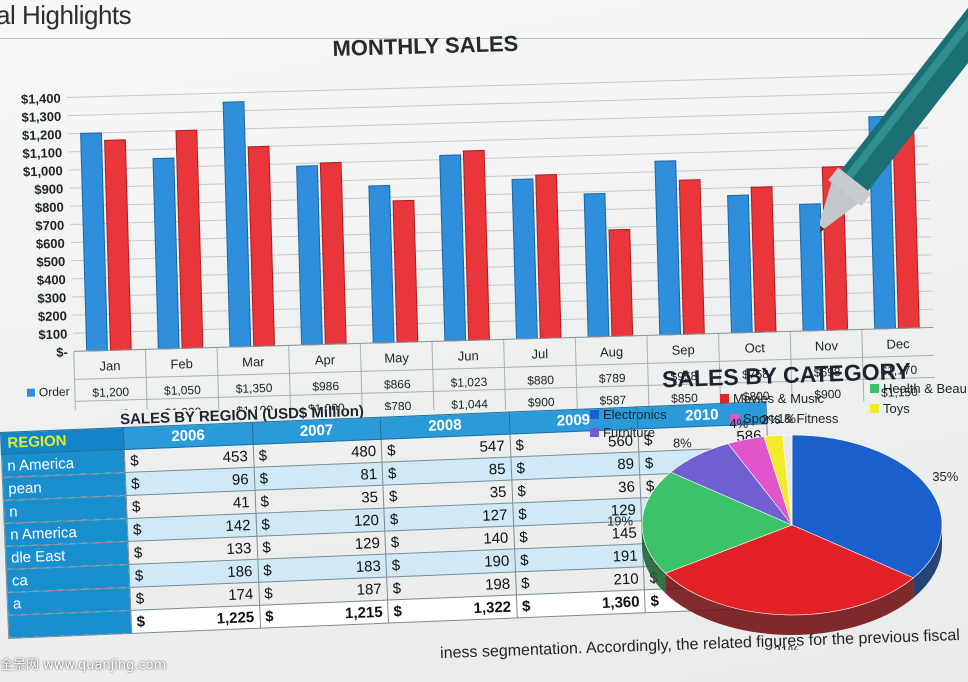 This screenshot has height=682, width=968. I want to click on y-tick-label: $300, so click(51, 298).